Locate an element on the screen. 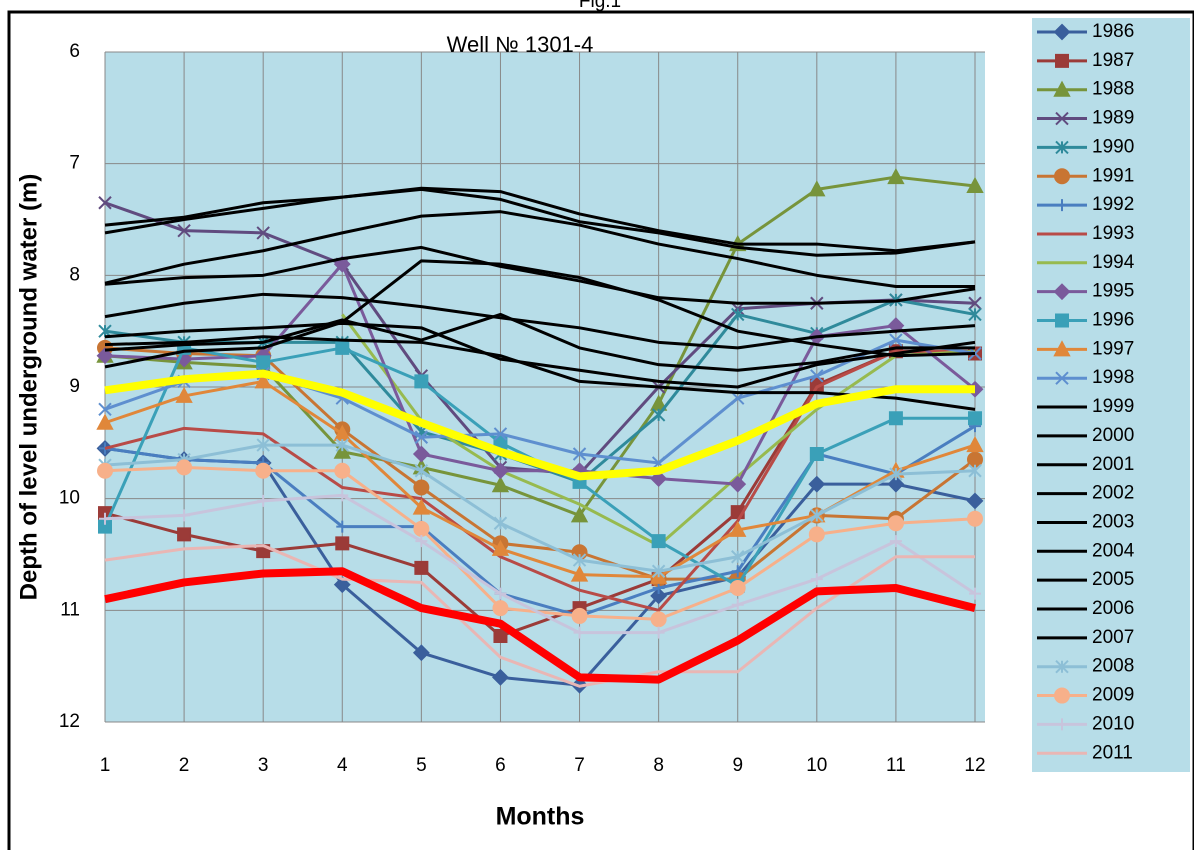 This screenshot has height=850, width=1194. y-axis-label: Depth of level underground water (m) is located at coordinates (28, 387).